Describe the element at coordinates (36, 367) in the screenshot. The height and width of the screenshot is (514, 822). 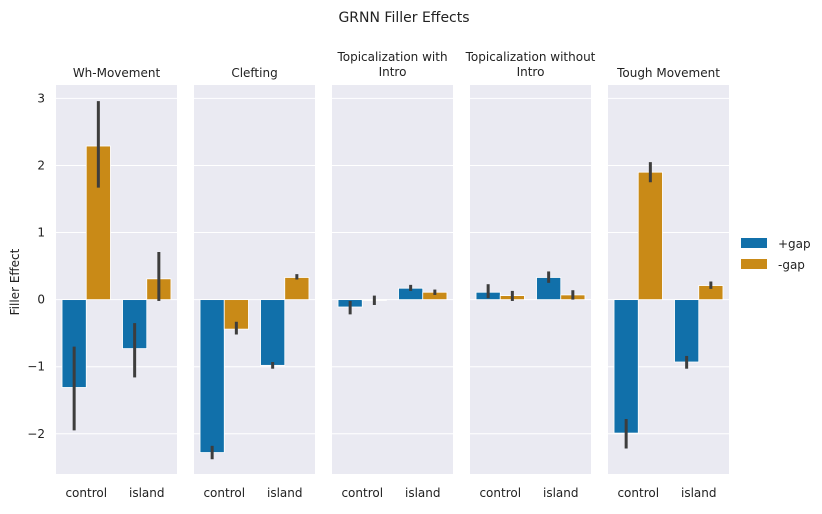
I see `y-tick-label: −1` at that location.